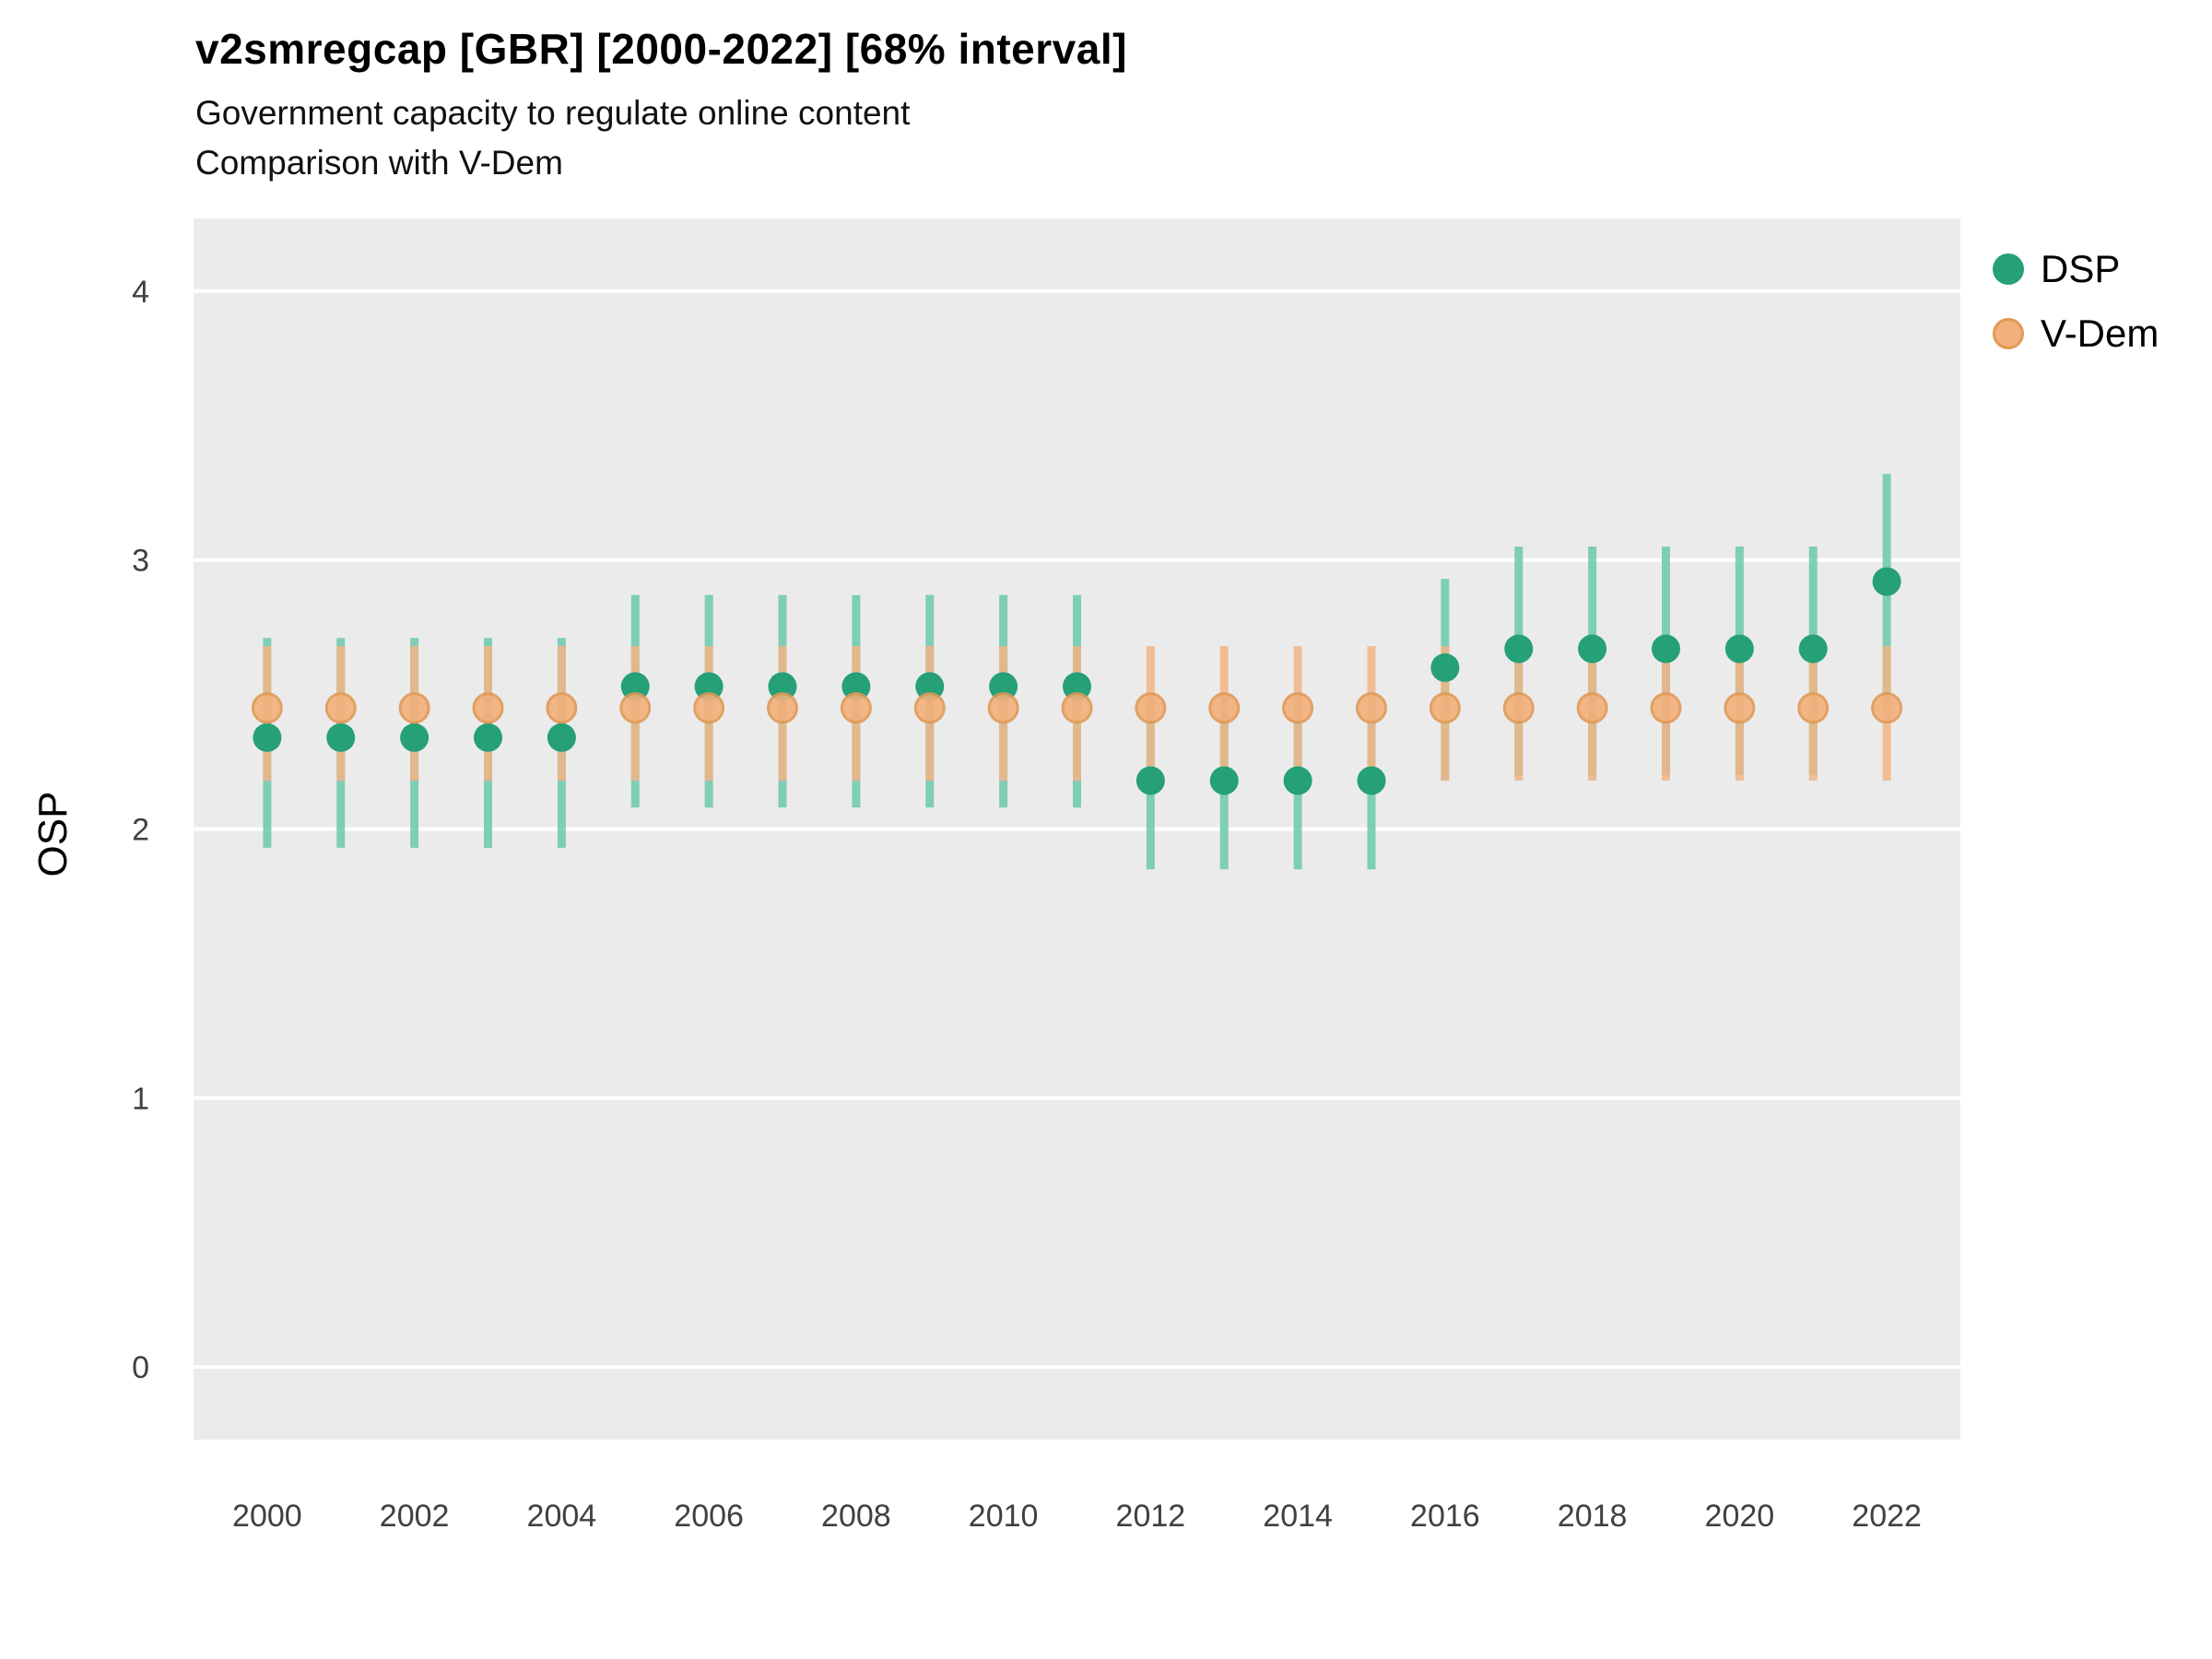  Describe the element at coordinates (709, 1516) in the screenshot. I see `x-tick-label: 2006` at that location.